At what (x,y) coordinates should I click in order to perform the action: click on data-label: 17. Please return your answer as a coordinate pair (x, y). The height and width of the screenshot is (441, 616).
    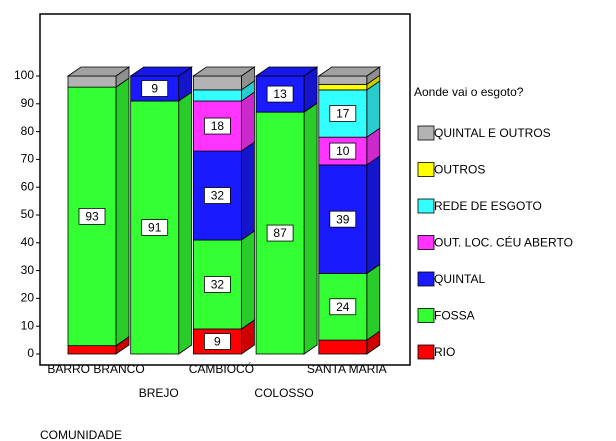
    Looking at the image, I should click on (343, 114).